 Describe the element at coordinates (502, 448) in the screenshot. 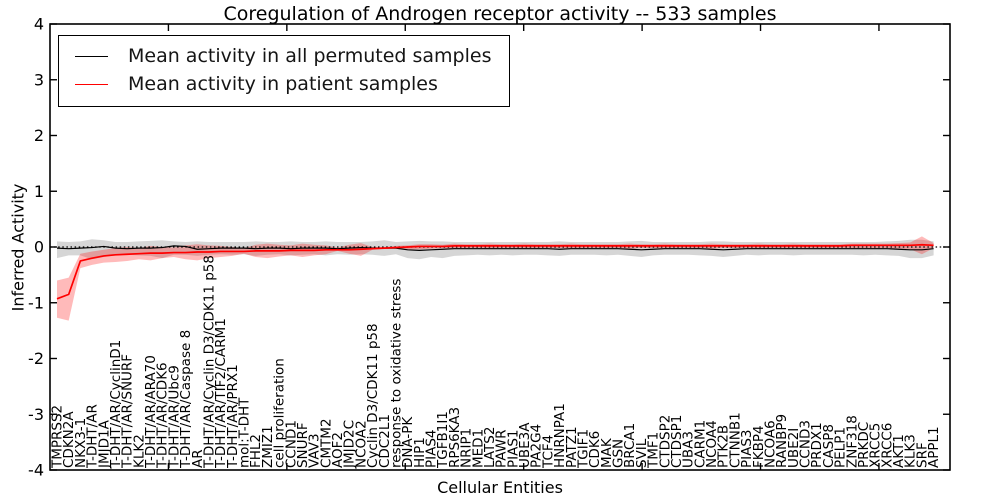

I see `x-tick-label: PAWR` at that location.